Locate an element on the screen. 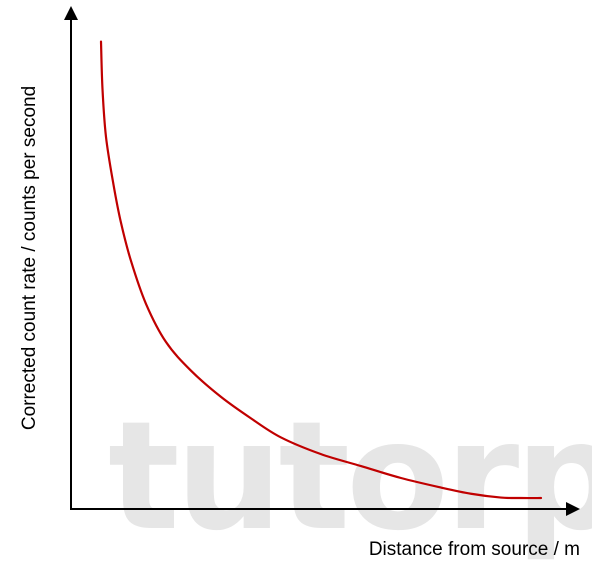 The height and width of the screenshot is (562, 592). y-axis-arrow-icon is located at coordinates (71, 13).